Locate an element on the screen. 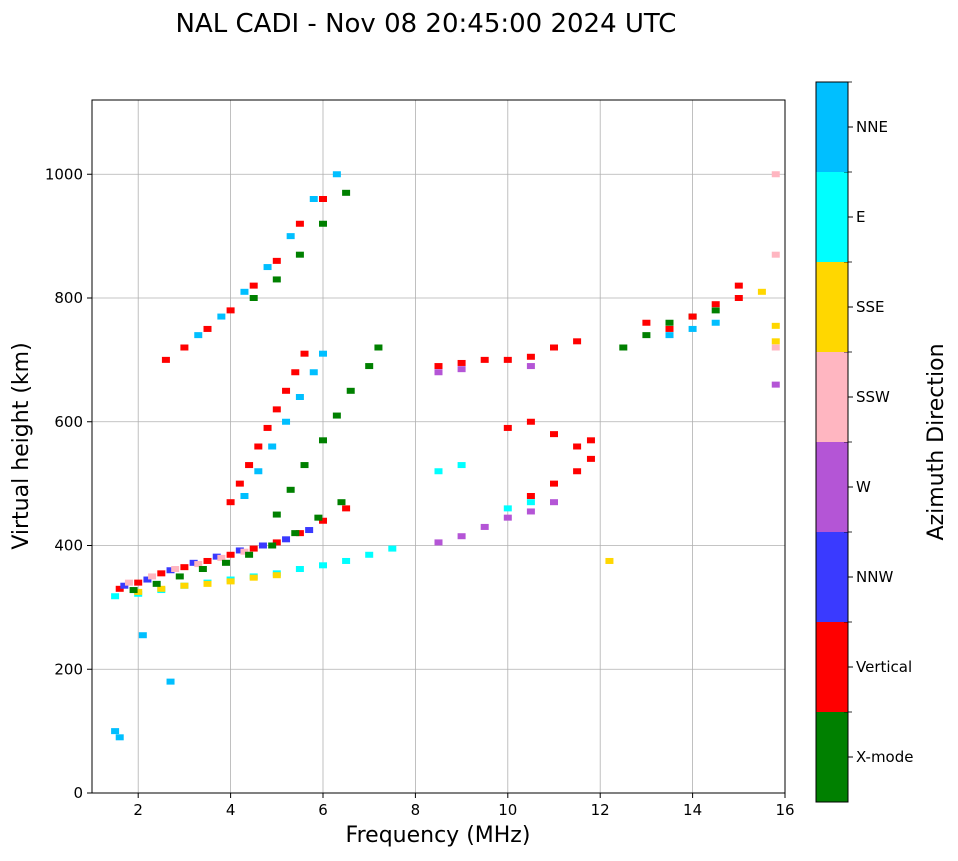 The width and height of the screenshot is (958, 861). y-tick-label: 600 is located at coordinates (68, 422).